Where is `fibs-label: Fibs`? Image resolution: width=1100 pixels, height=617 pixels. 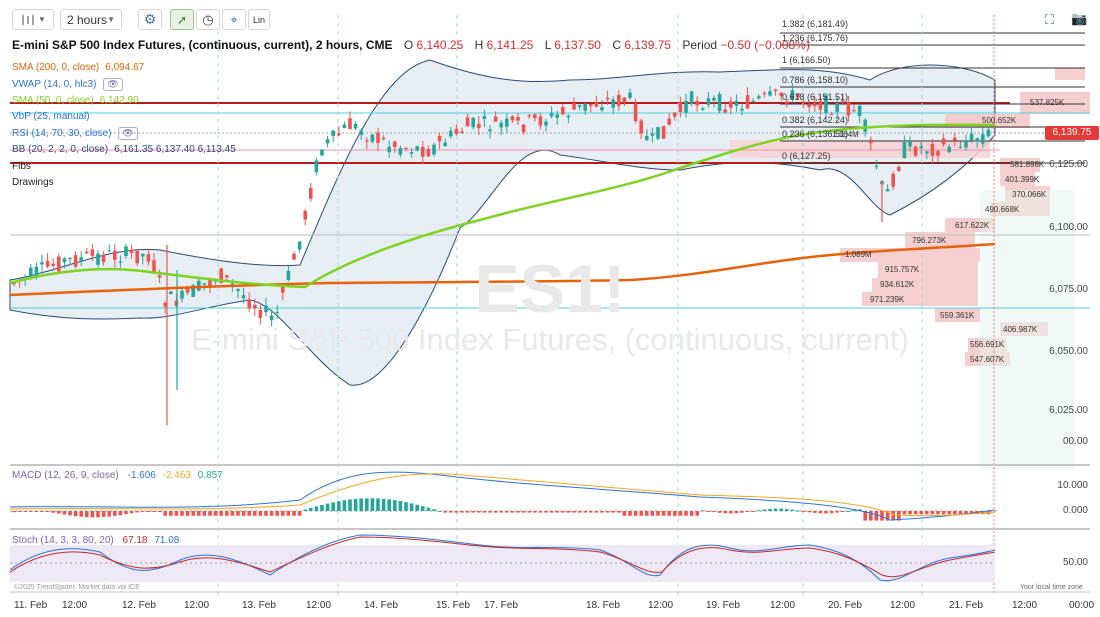 fibs-label: Fibs is located at coordinates (21, 166).